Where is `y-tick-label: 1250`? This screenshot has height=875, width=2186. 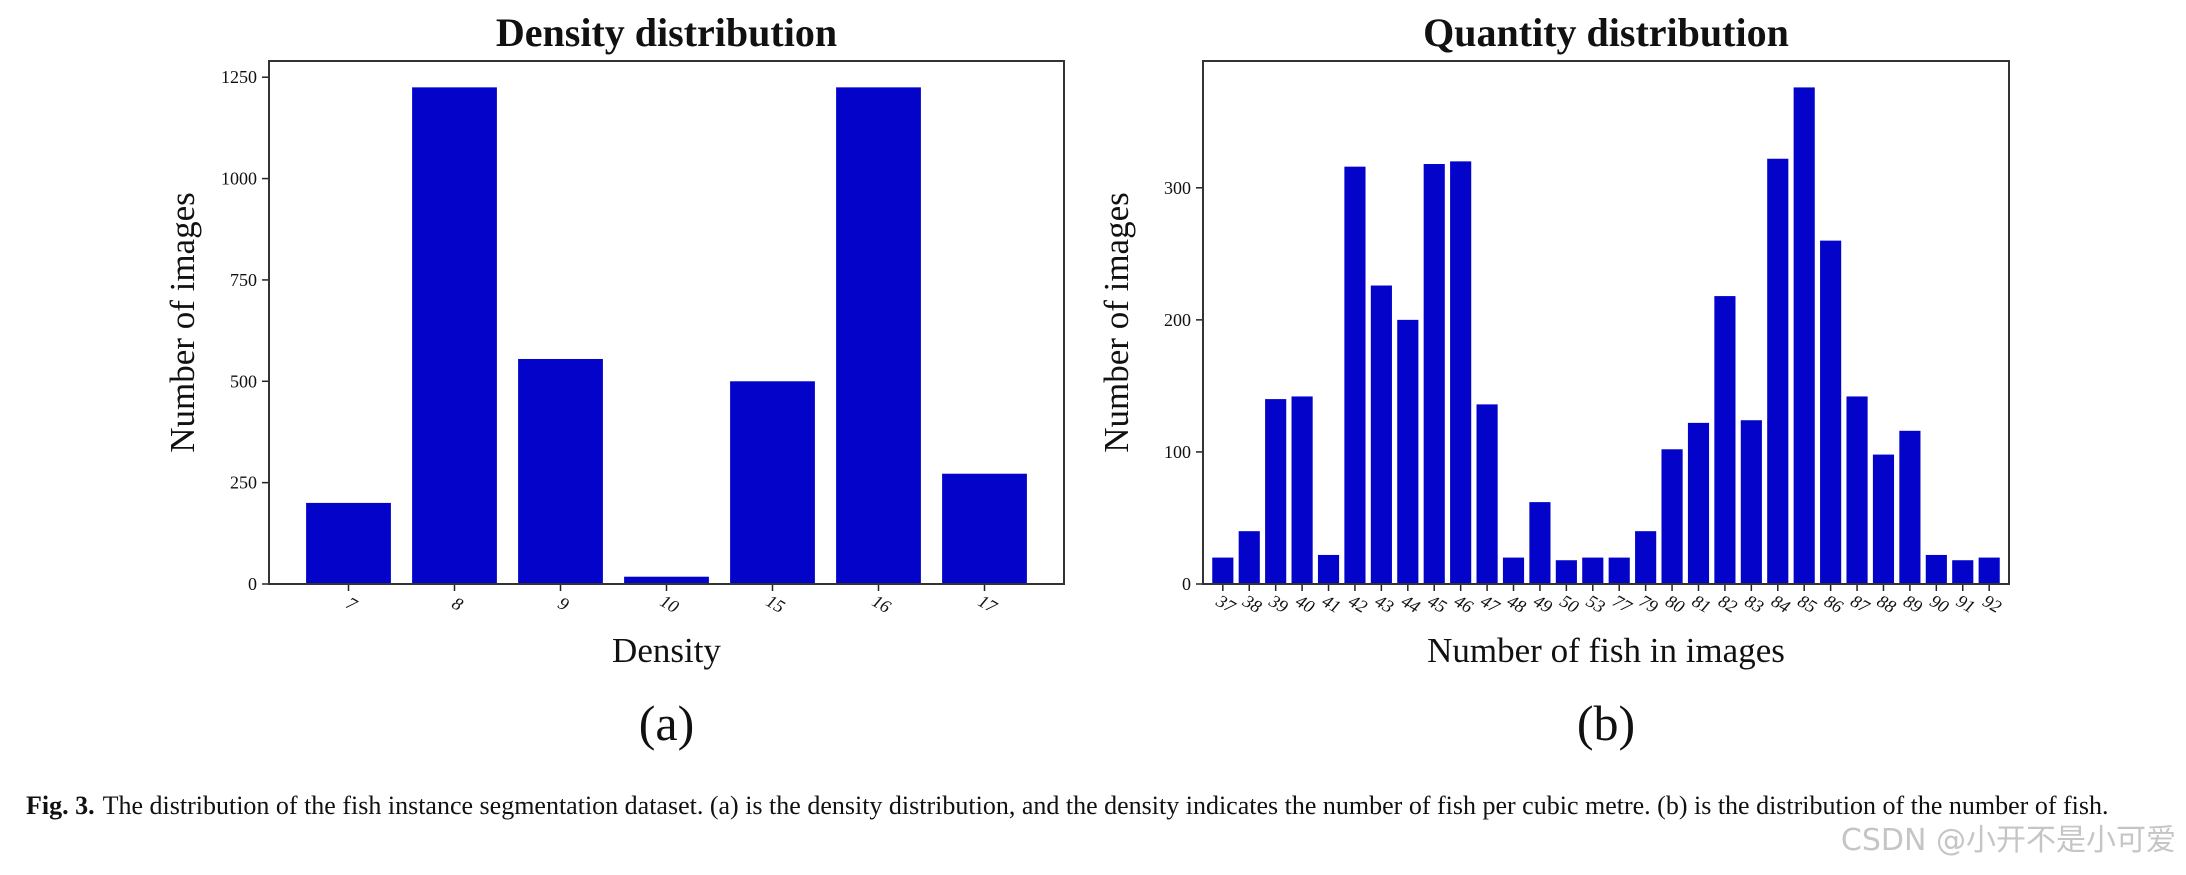 y-tick-label: 1250 is located at coordinates (239, 77).